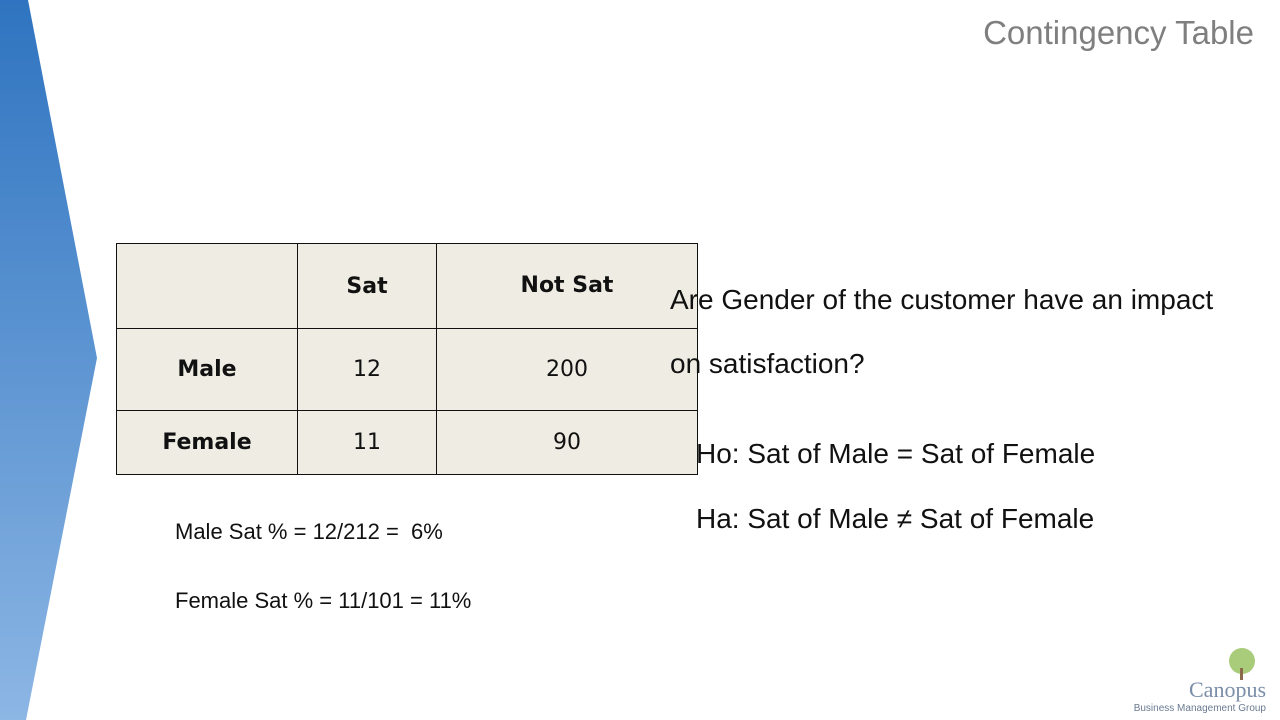  I want to click on column-header: Sat, so click(367, 286).